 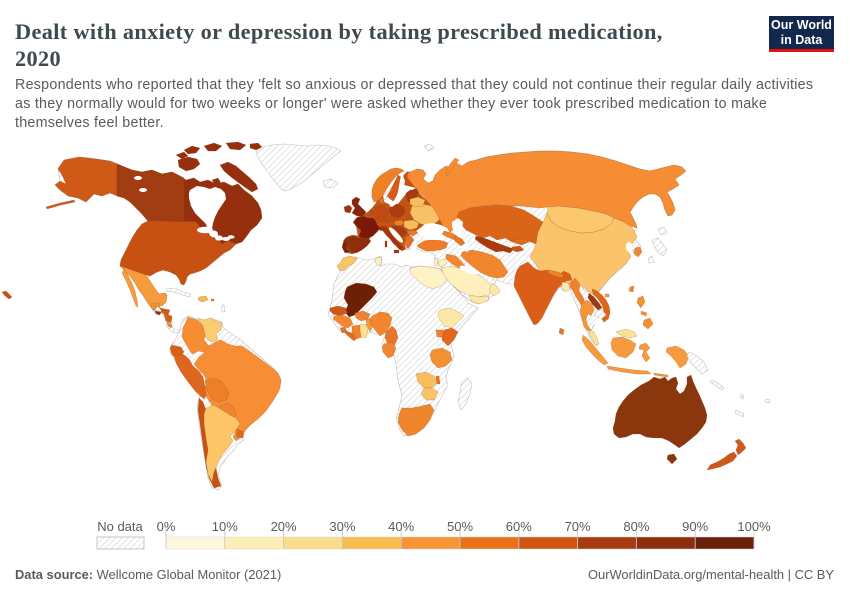 I want to click on svg-text: 50%, so click(x=460, y=526).